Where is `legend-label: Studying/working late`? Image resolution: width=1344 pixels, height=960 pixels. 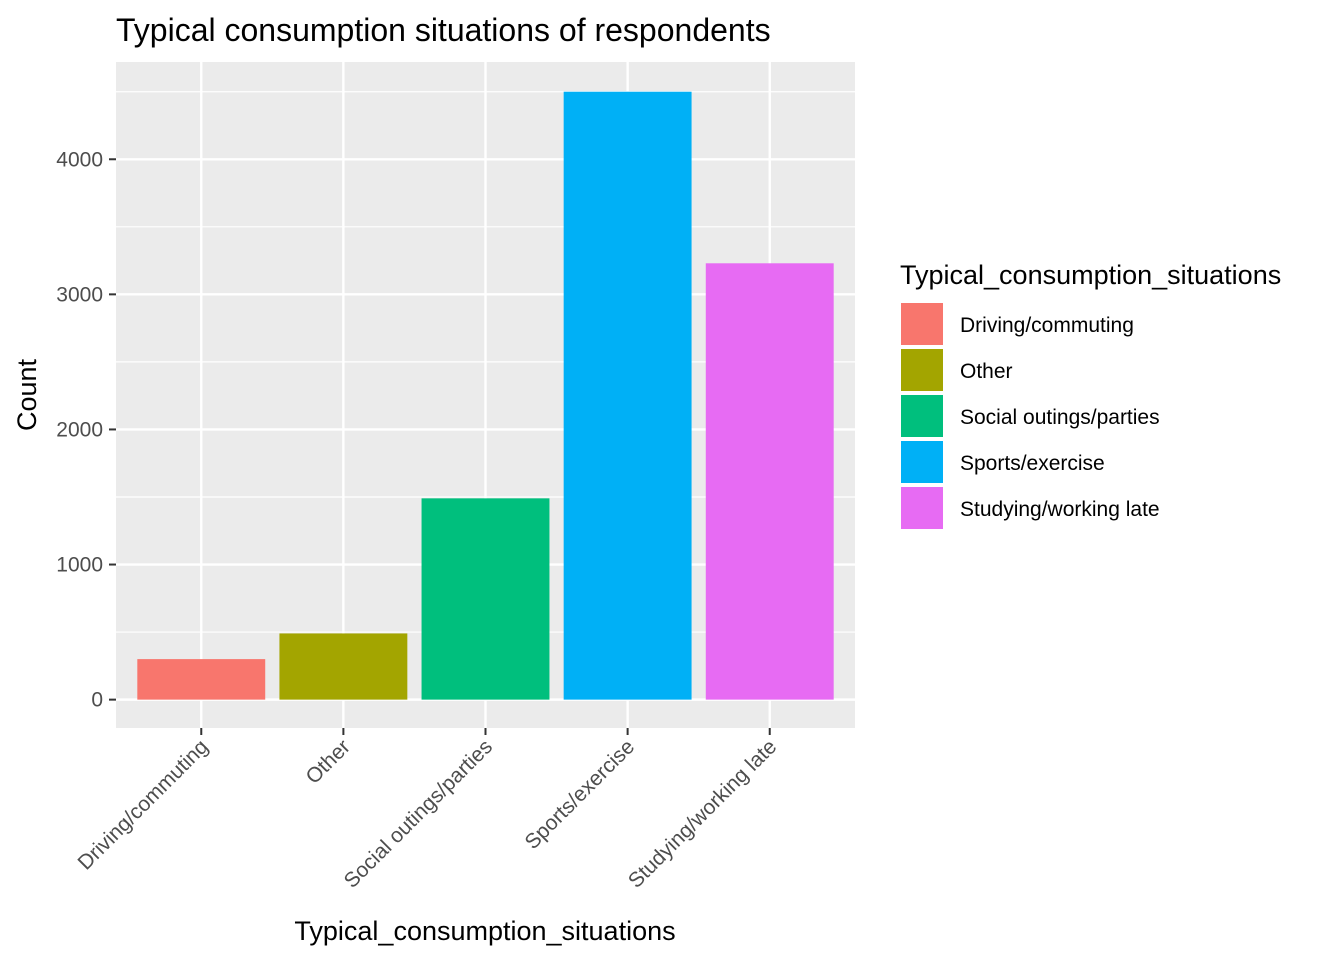
legend-label: Studying/working late is located at coordinates (1060, 509).